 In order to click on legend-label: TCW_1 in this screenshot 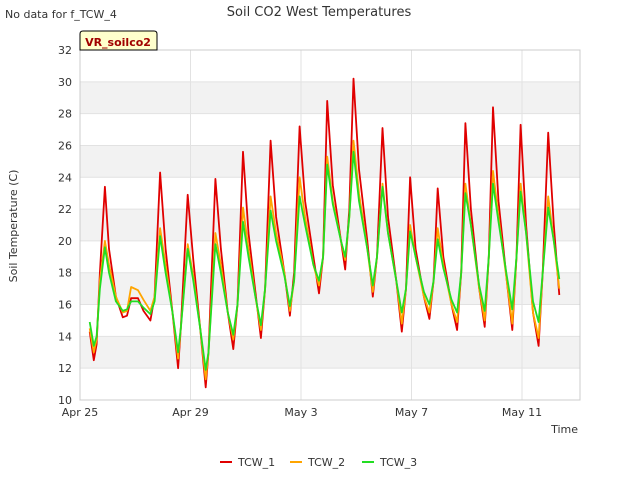, I will do `click(256, 462)`.